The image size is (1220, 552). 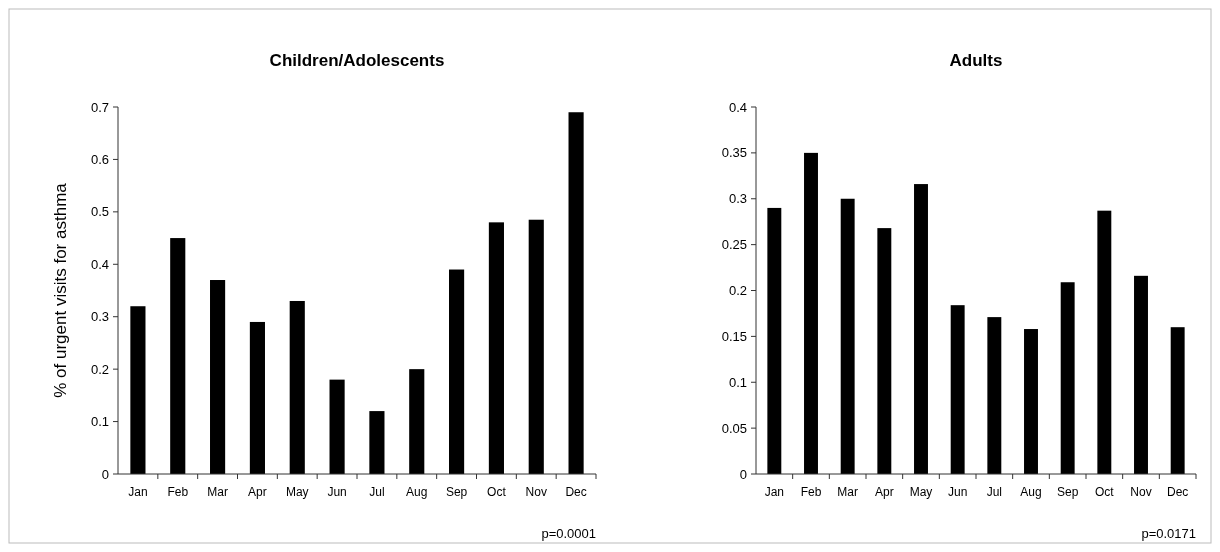 I want to click on y-tick-label: 0.7, so click(x=99, y=107).